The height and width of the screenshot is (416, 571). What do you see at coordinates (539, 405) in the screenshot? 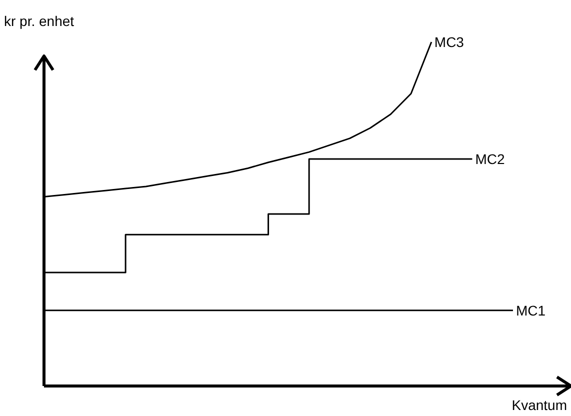
I see `x-axis-title: Kvantum` at bounding box center [539, 405].